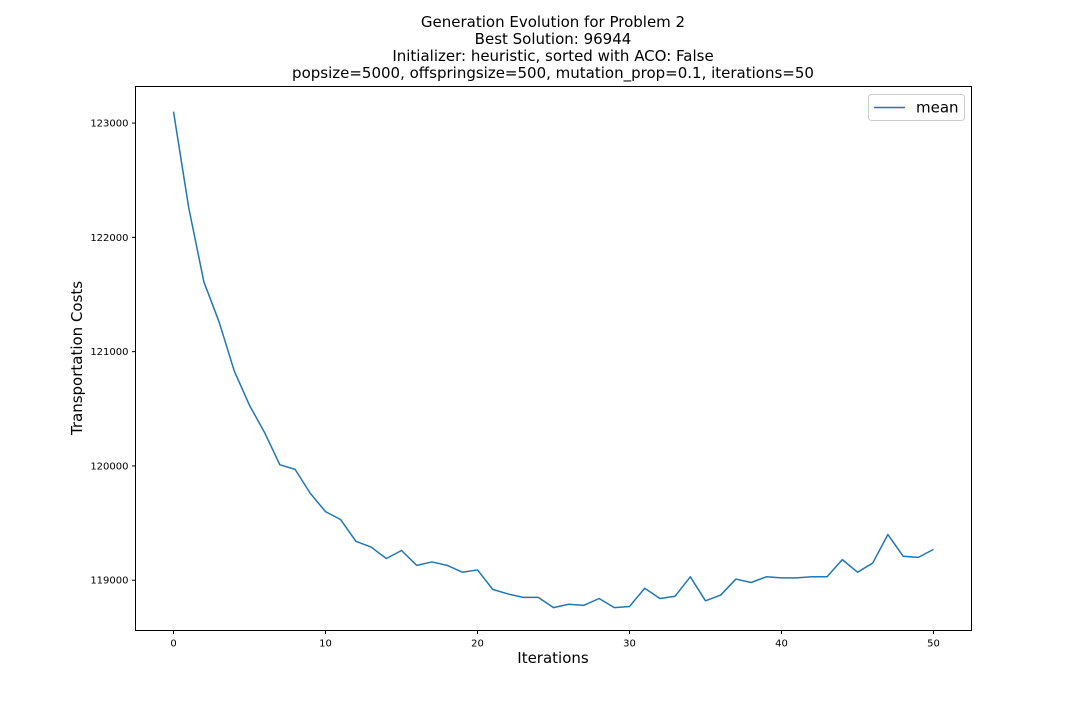 Image resolution: width=1080 pixels, height=724 pixels. What do you see at coordinates (629, 644) in the screenshot?
I see `x-tick-label: 30` at bounding box center [629, 644].